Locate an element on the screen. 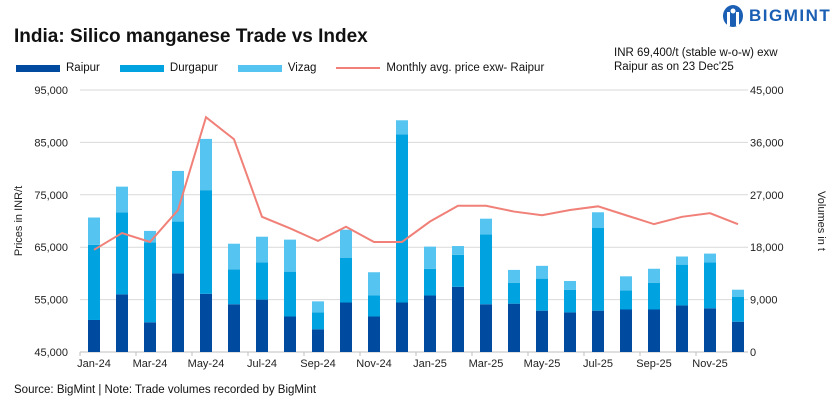  x-tick-label: Mar-25 is located at coordinates (486, 364).